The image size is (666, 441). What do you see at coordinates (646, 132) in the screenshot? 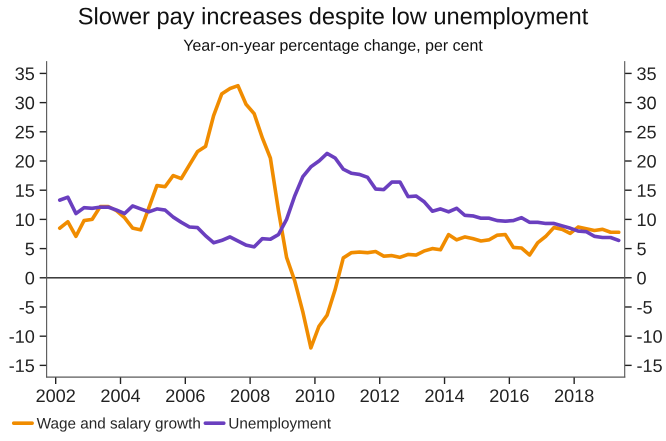
I see `y2-tick-label: 25` at bounding box center [646, 132].